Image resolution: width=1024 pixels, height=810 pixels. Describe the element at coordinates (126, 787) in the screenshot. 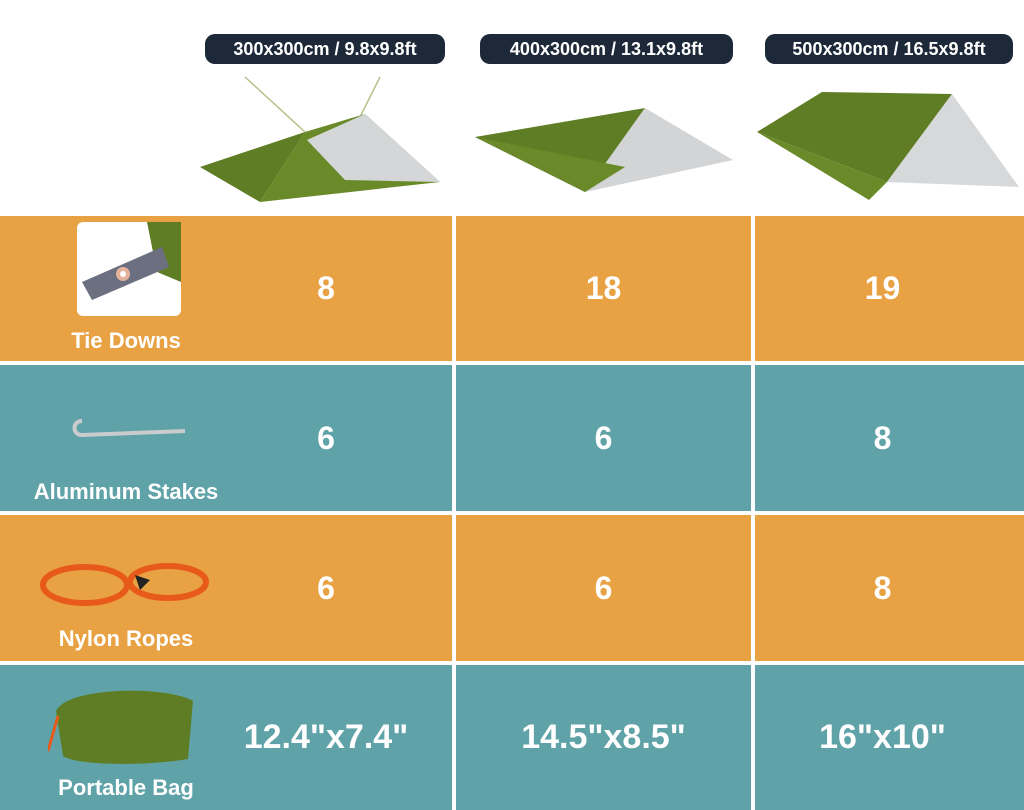

I see `row-label: Portable Bag` at that location.